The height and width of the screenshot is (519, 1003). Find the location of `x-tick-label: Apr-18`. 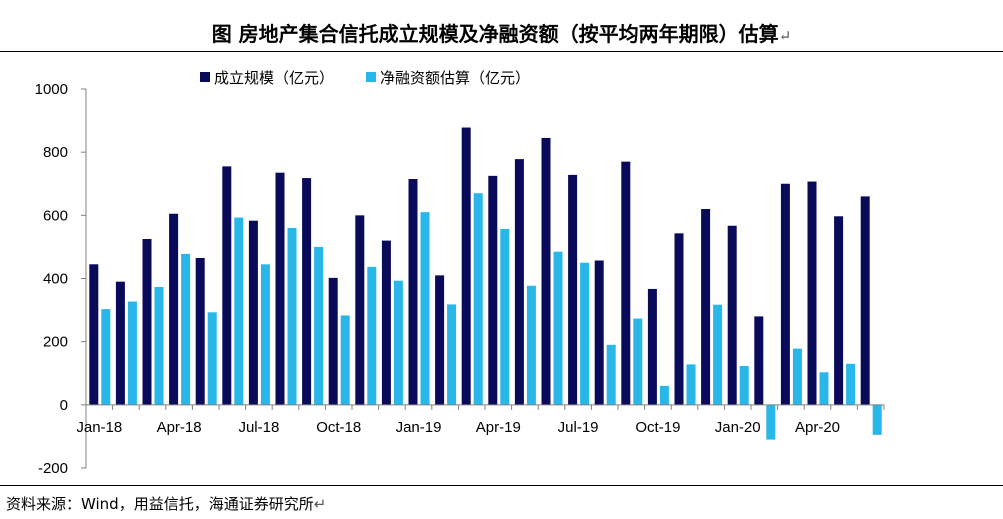

x-tick-label: Apr-18 is located at coordinates (179, 427).